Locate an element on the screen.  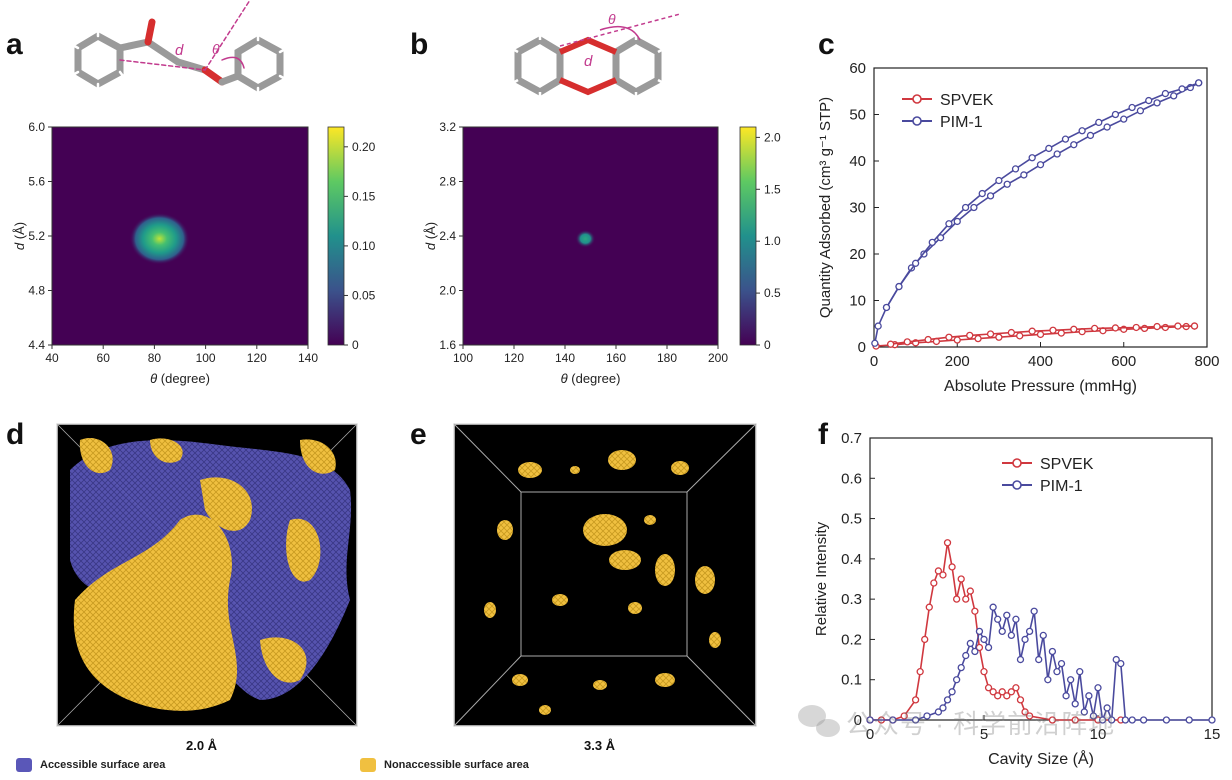
x-tick-label: 140 is located at coordinates (565, 358).